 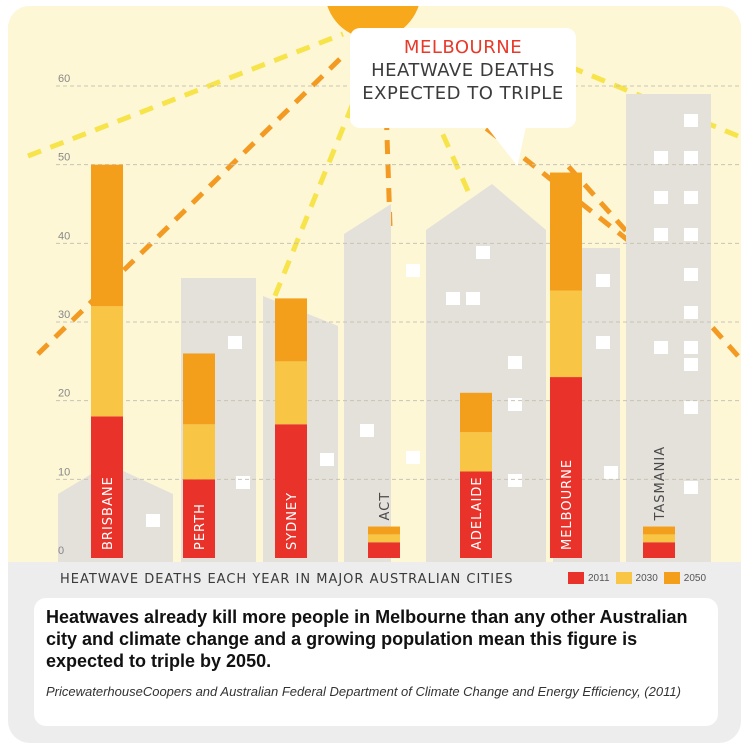 What do you see at coordinates (64, 236) in the screenshot?
I see `y-tick-label-40: 40` at bounding box center [64, 236].